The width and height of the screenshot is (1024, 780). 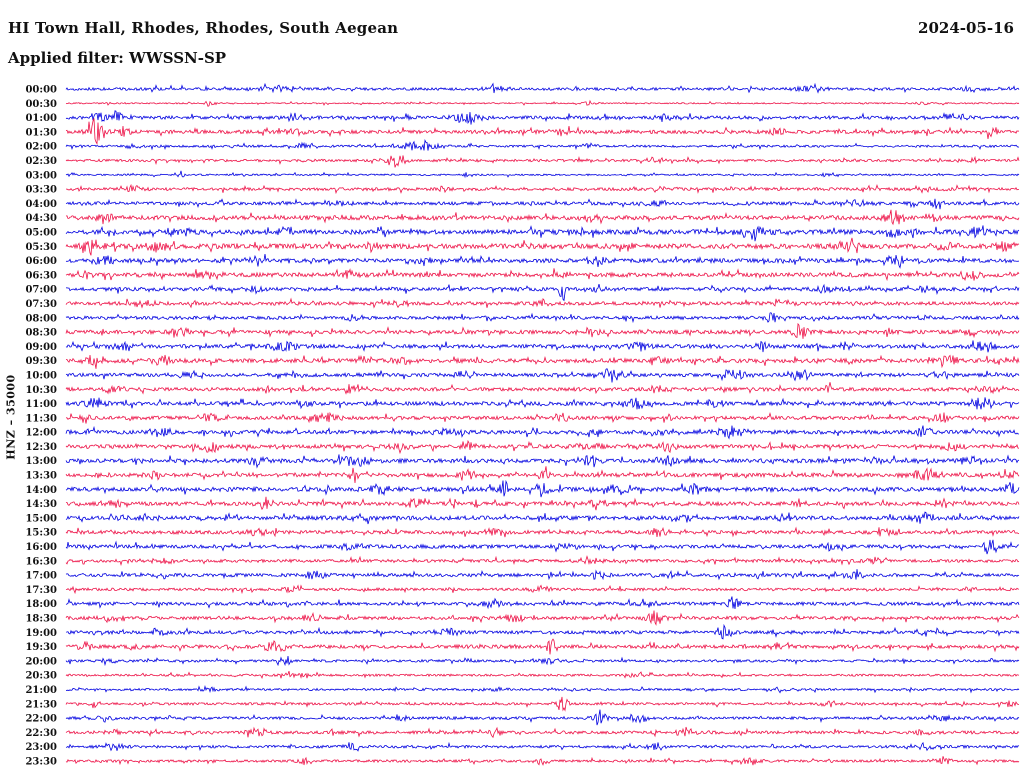 I want to click on time-label-02:00: 02:00, so click(x=41, y=147).